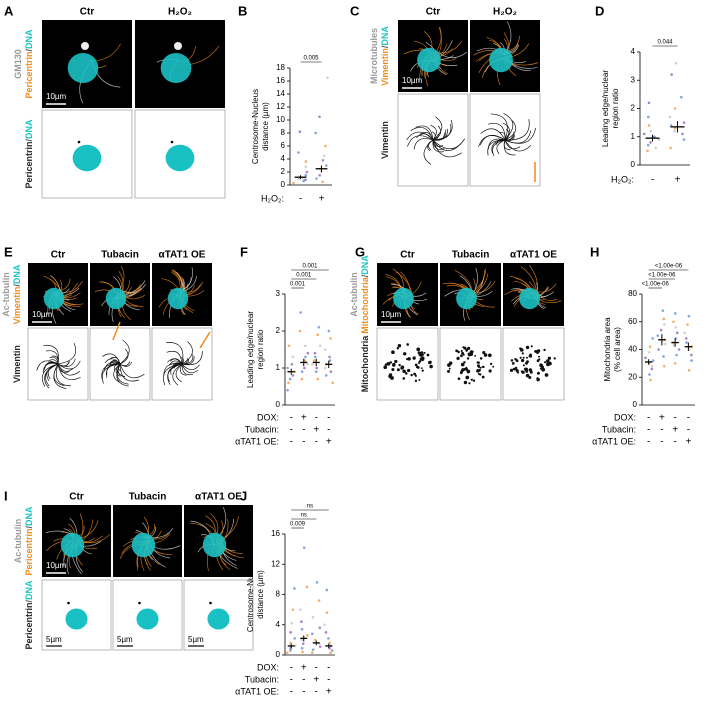  I want to click on significance-label: 0.005, so click(311, 59).